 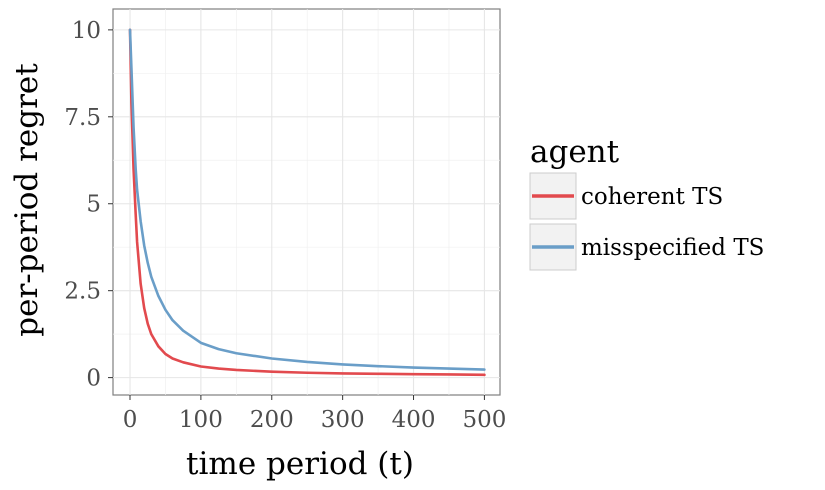 I want to click on y-tick-label: 0, so click(x=93, y=379).